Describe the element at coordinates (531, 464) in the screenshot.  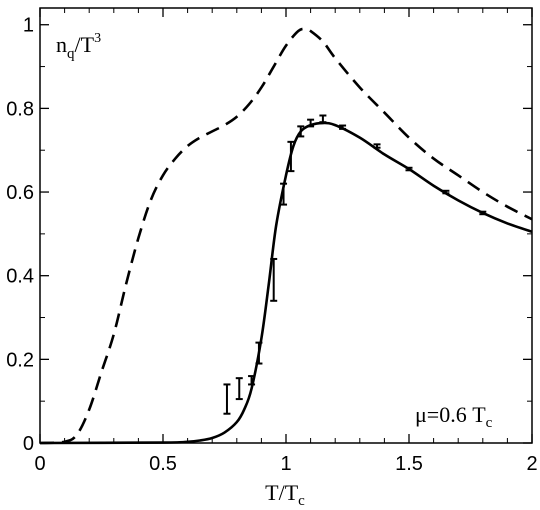
I see `x-tick-label: 2` at that location.